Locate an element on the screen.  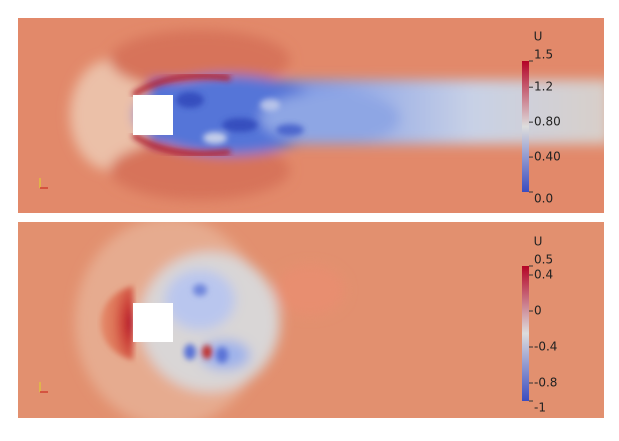
tick-label: 1.2 is located at coordinates (543, 87).